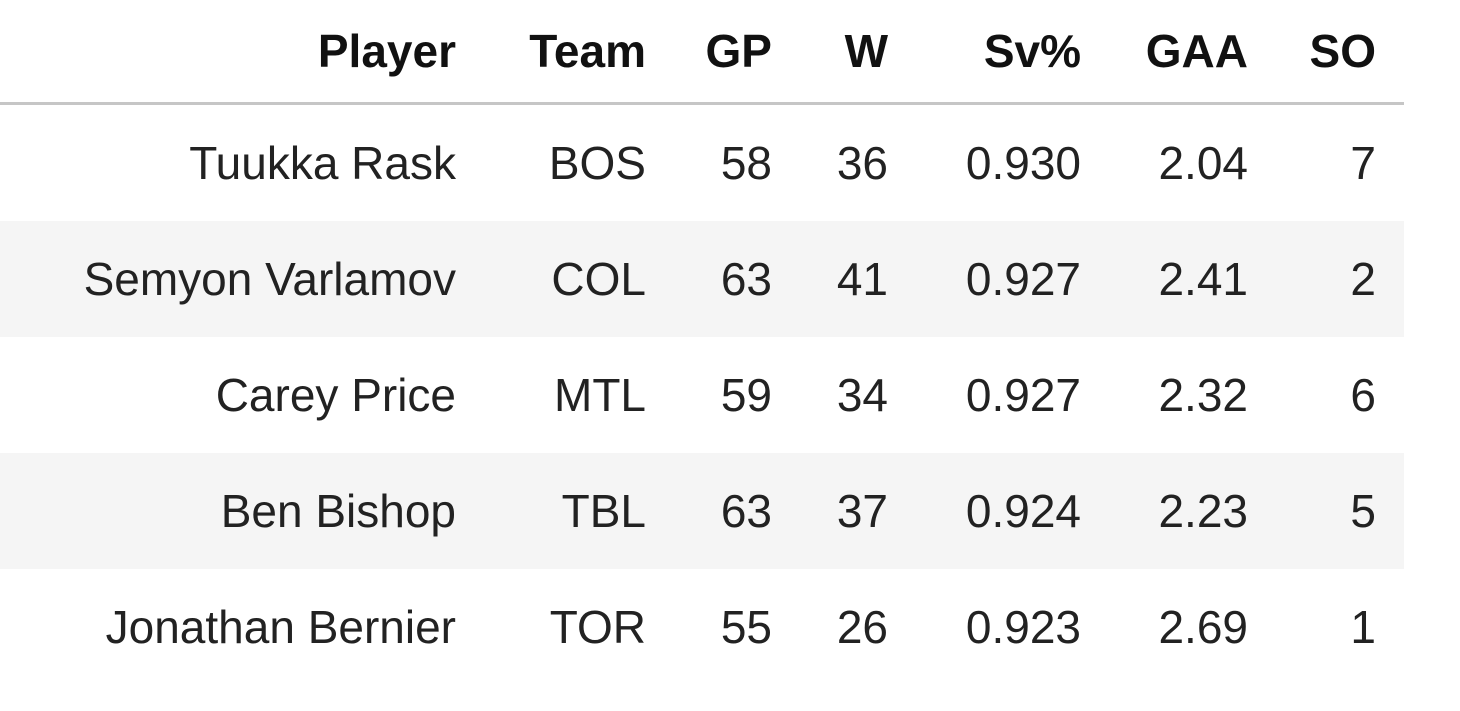 The image size is (1460, 711). Describe the element at coordinates (709, 52) in the screenshot. I see `column-header-gp: GP` at that location.